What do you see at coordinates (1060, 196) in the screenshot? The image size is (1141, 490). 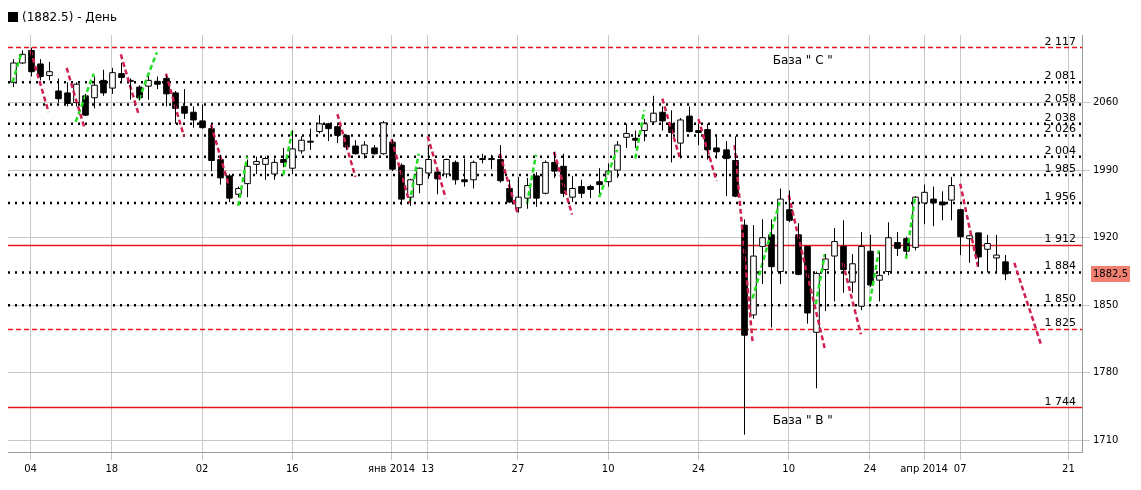 I see `ref-line-label: 1 956` at bounding box center [1060, 196].